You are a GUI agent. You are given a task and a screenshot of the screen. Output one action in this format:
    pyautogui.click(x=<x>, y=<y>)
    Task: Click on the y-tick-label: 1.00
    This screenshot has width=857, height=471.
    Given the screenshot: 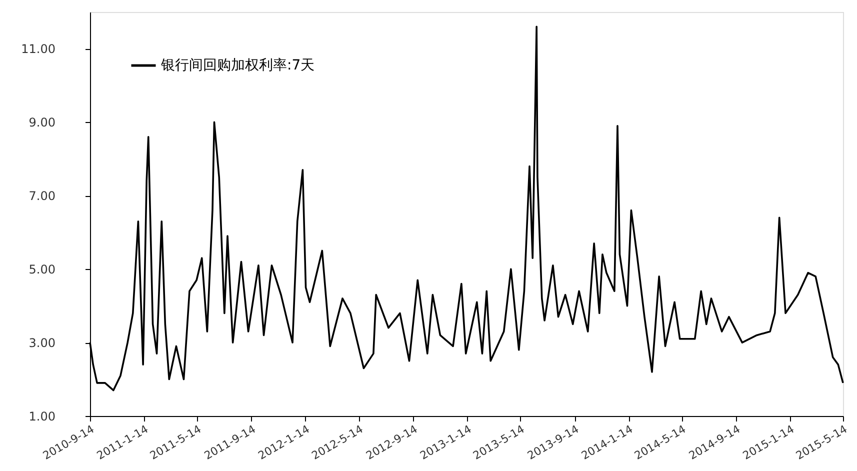 What is the action you would take?
    pyautogui.click(x=42, y=417)
    